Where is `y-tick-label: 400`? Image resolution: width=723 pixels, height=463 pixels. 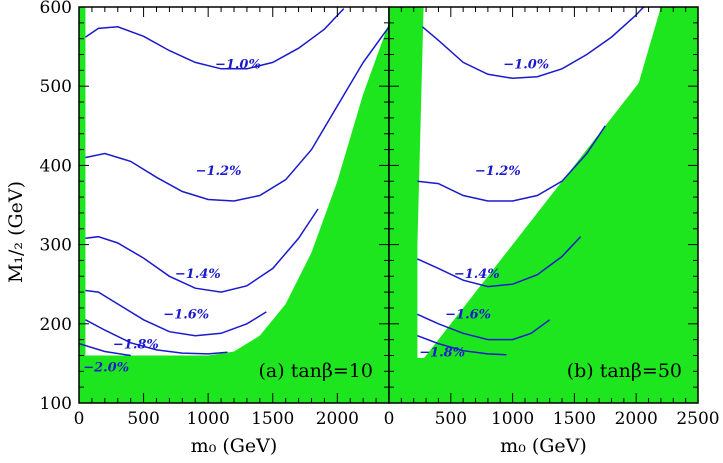
y-tick-label: 400 is located at coordinates (56, 166).